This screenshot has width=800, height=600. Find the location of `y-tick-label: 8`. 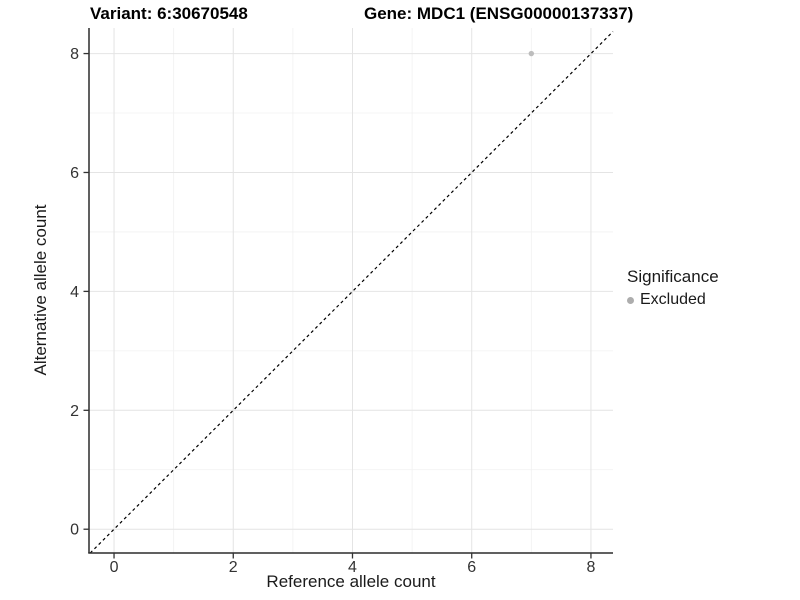

y-tick-label: 8 is located at coordinates (74, 54).